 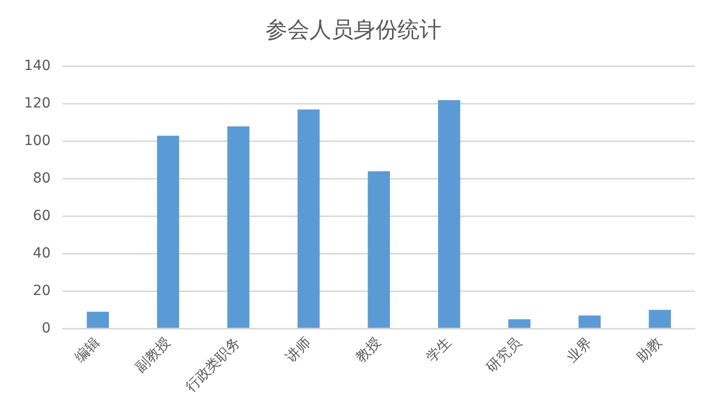 I want to click on y-tick-label: 100, so click(x=37, y=140).